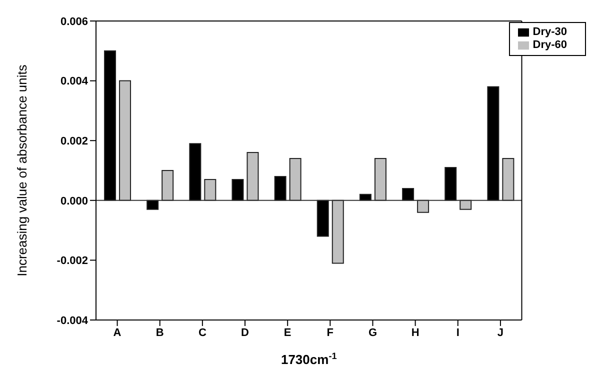  What do you see at coordinates (72, 320) in the screenshot?
I see `y-tick-label: -0.004` at bounding box center [72, 320].